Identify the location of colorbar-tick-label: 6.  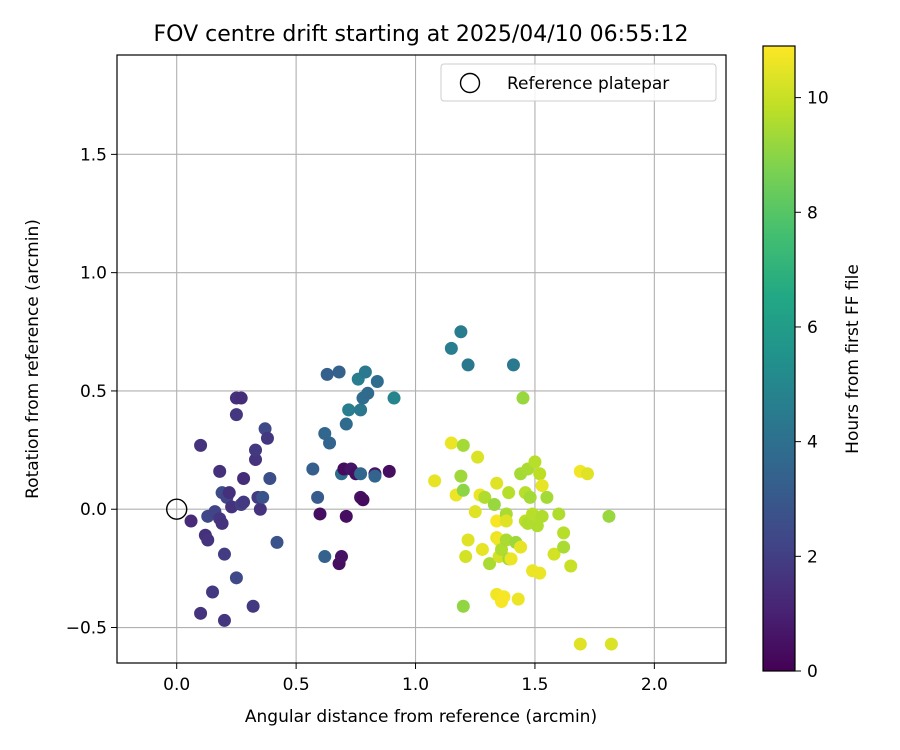
(812, 328).